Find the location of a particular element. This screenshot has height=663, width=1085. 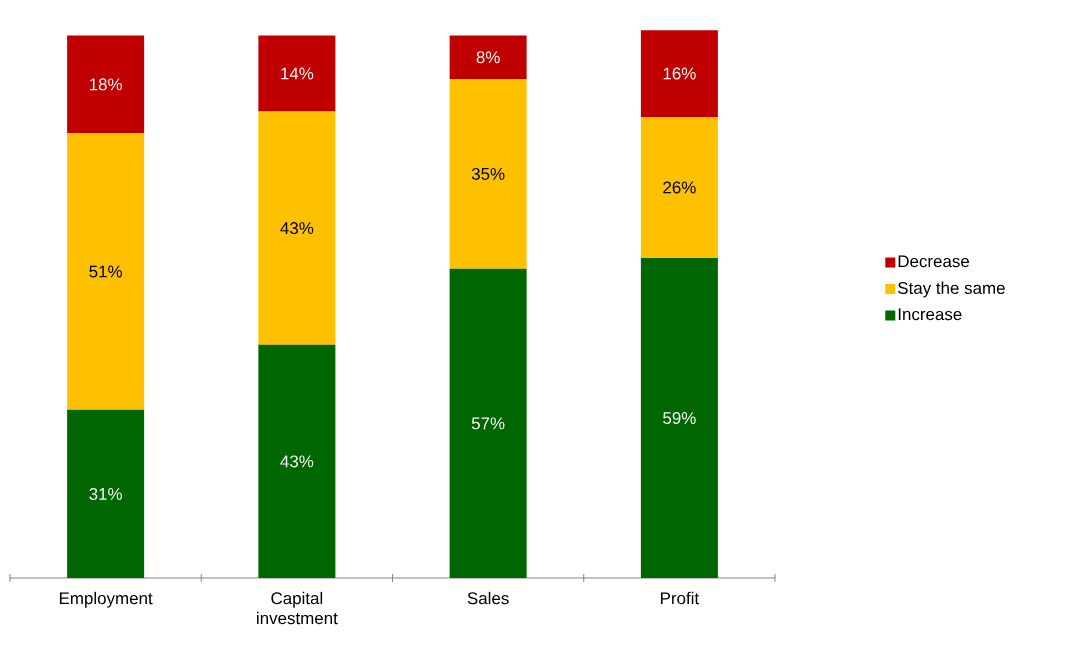

x-tick-label: Capital investment is located at coordinates (297, 608).